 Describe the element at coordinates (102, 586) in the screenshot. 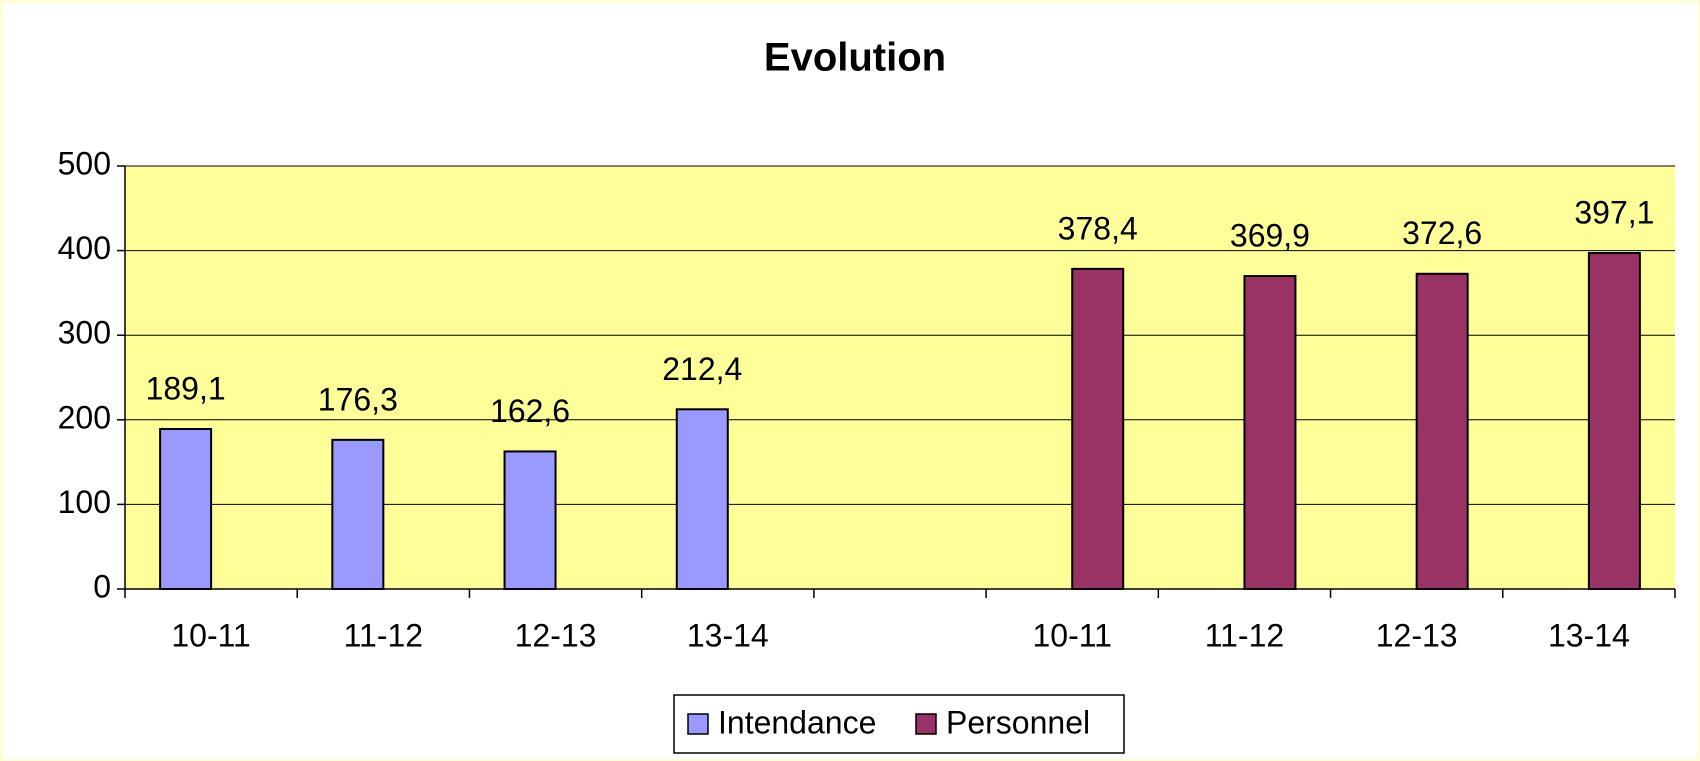

I see `y-tick-label: 0` at that location.